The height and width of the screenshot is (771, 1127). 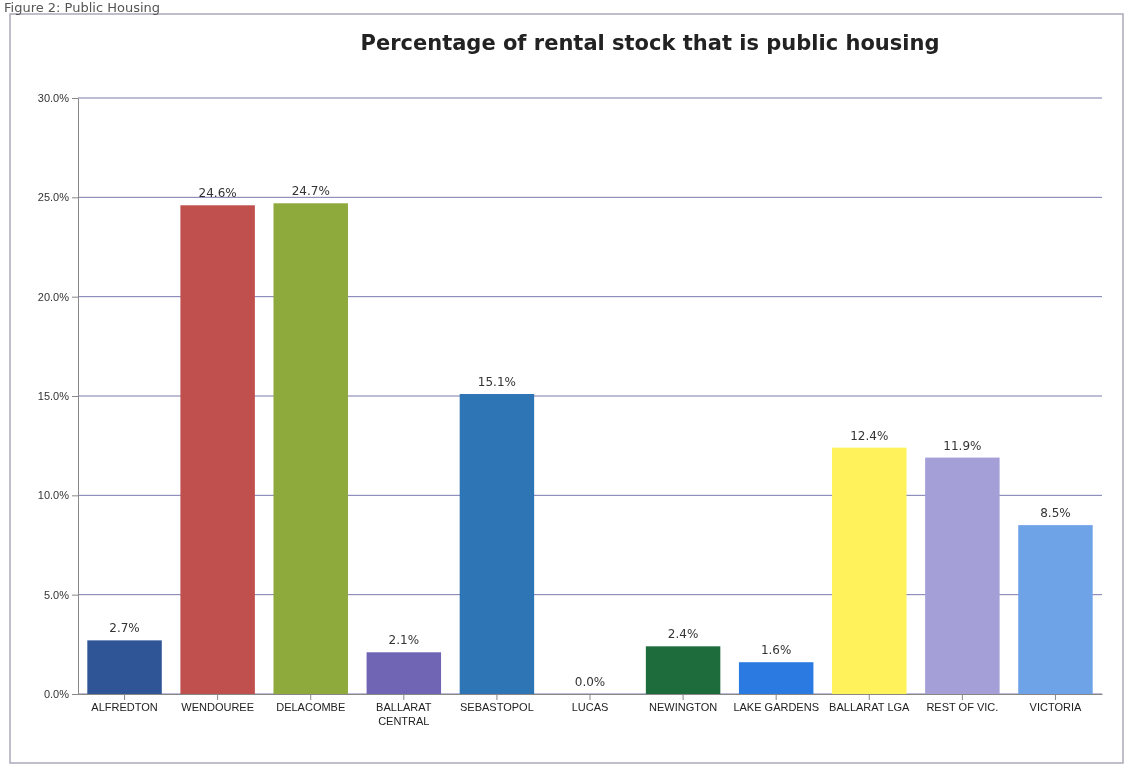 I want to click on data-label: 12.4%, so click(x=869, y=435).